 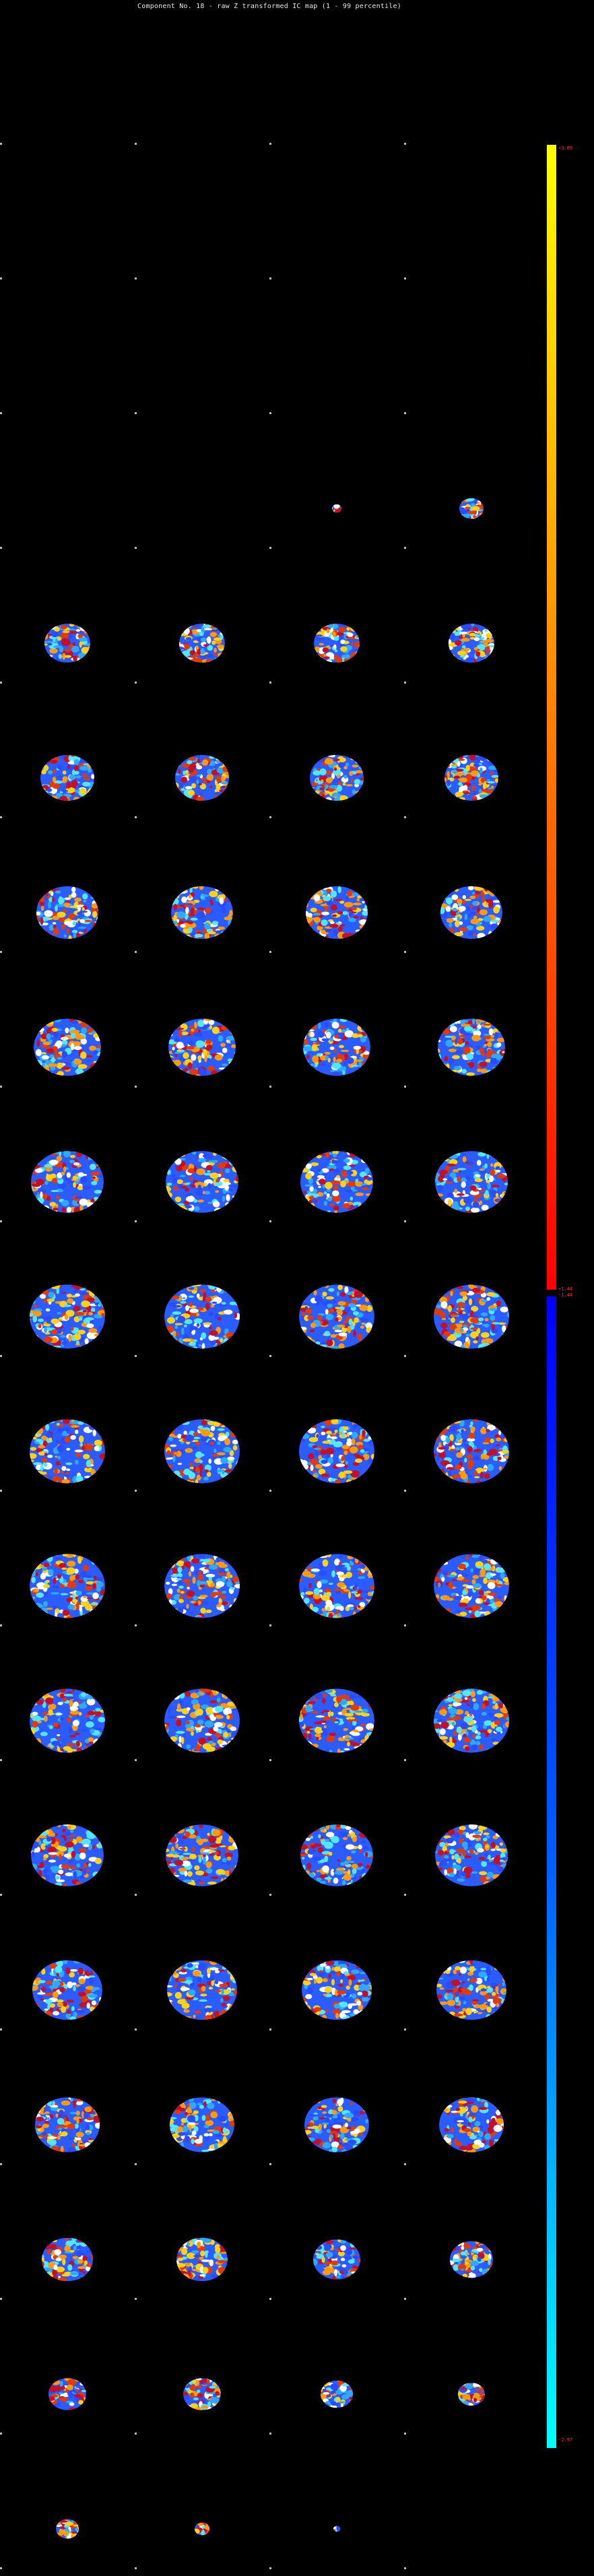 What do you see at coordinates (565, 1295) in the screenshot?
I see `colorbar-neg-max-label: -1.44` at bounding box center [565, 1295].